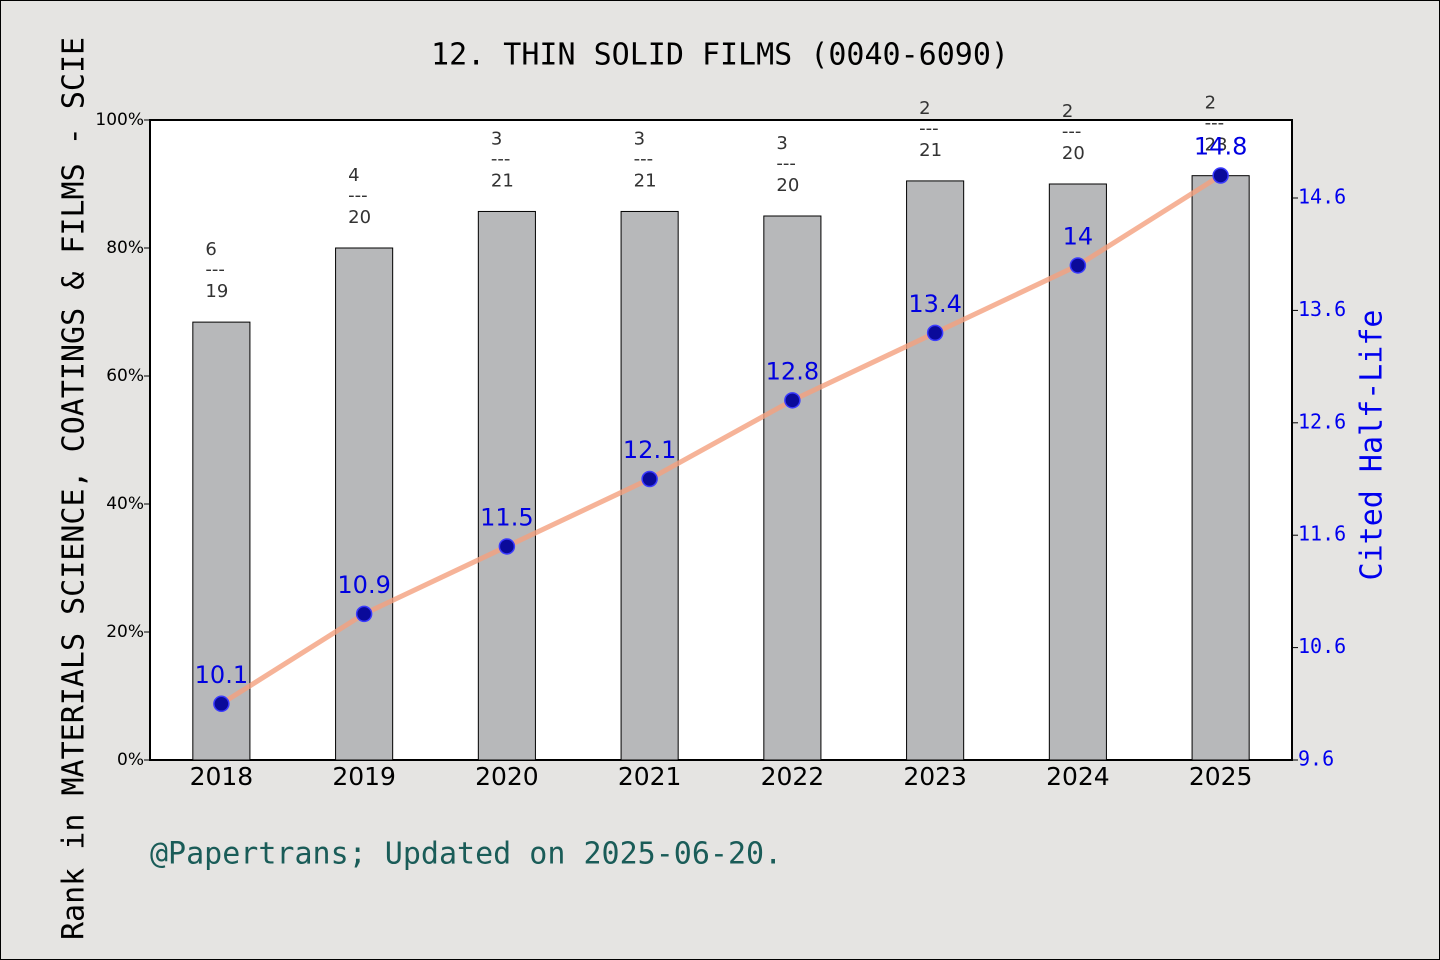 This screenshot has width=1440, height=960. I want to click on x-tick-label: 2022, so click(793, 776).